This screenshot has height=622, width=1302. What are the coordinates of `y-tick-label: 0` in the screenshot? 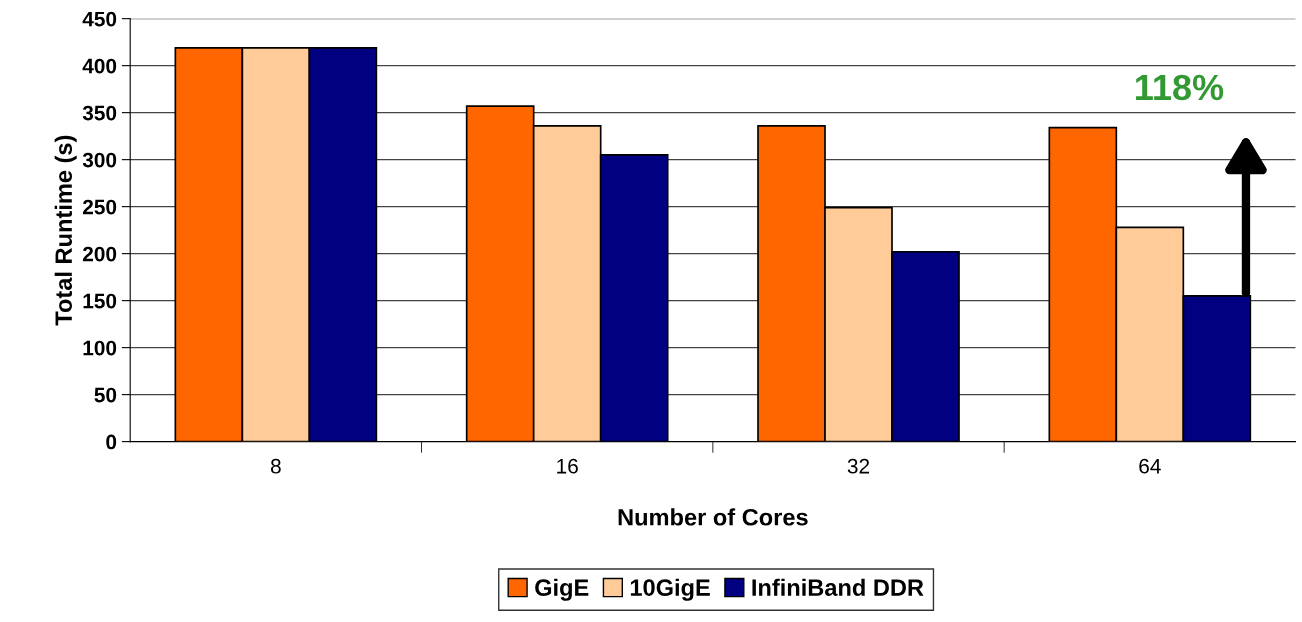 It's located at (111, 442).